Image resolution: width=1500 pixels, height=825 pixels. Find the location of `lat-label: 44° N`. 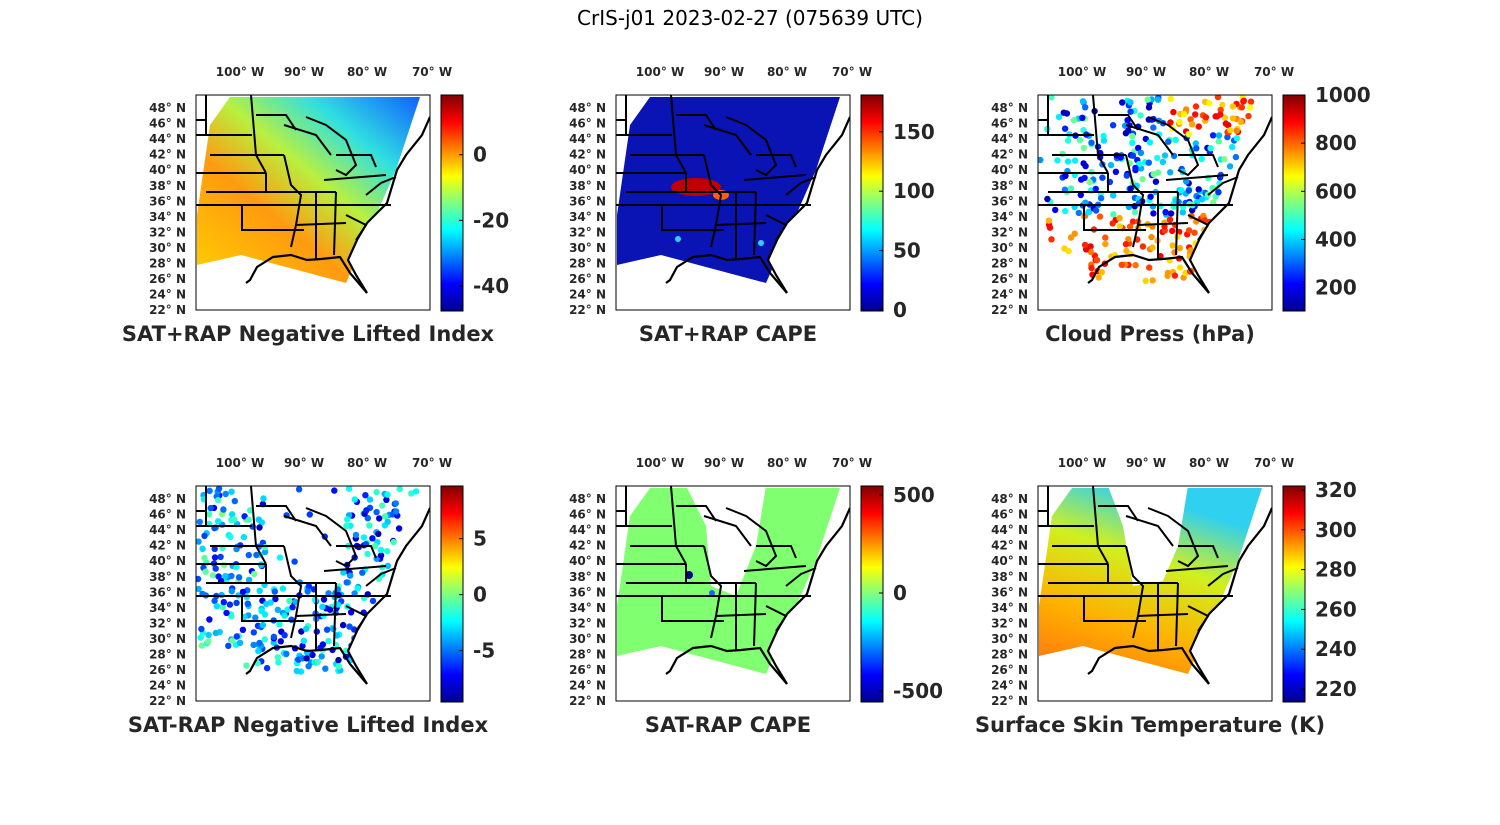

lat-label: 44° N is located at coordinates (167, 530).